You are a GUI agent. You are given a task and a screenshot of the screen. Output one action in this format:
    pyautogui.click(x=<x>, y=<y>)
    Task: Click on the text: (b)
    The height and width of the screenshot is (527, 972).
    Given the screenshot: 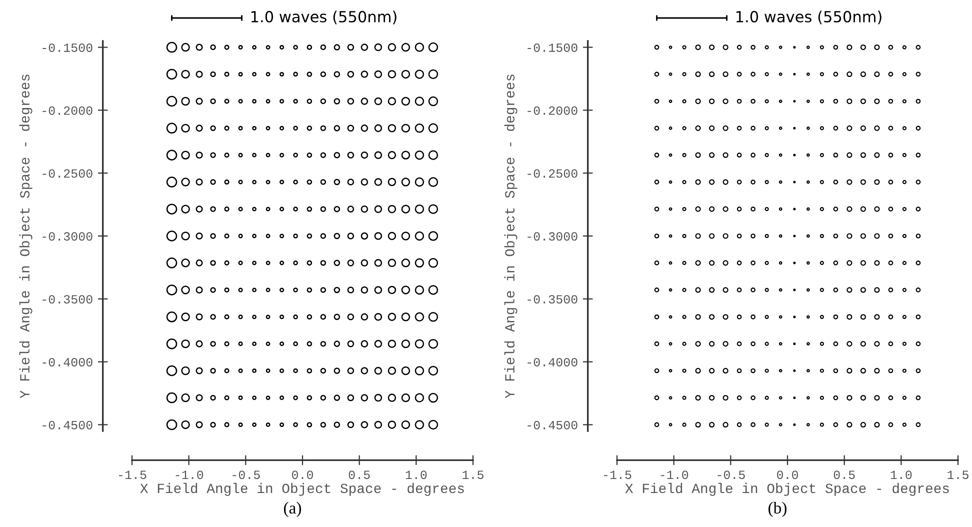 What is the action you would take?
    pyautogui.click(x=777, y=509)
    